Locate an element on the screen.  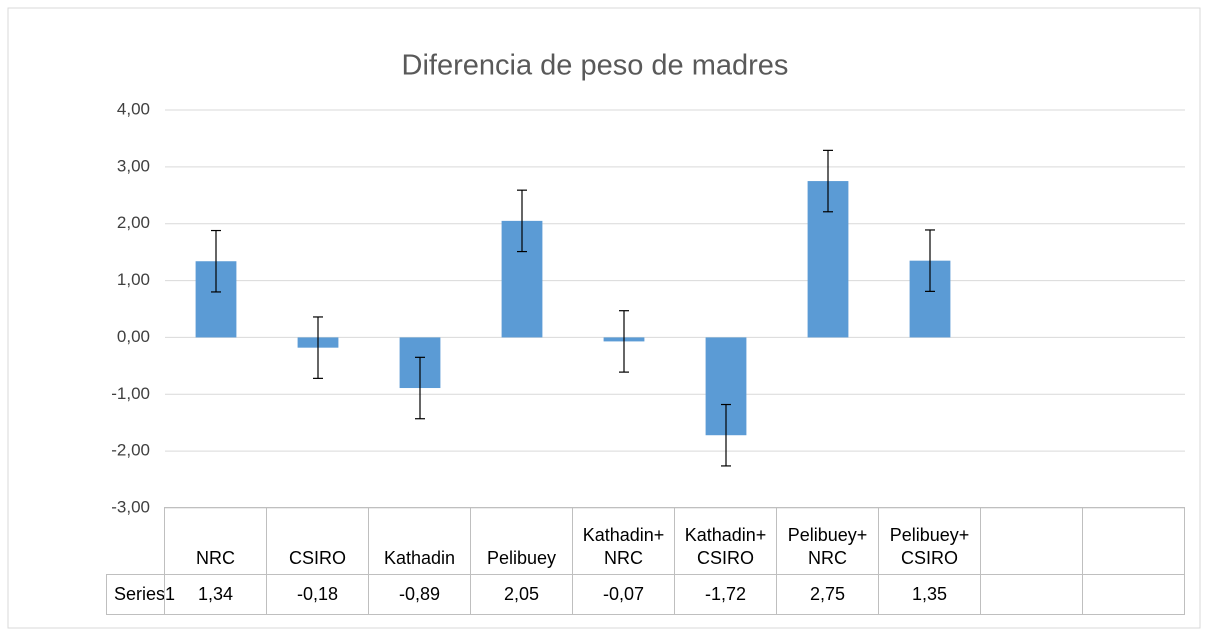
table-value: -0,18 is located at coordinates (317, 594).